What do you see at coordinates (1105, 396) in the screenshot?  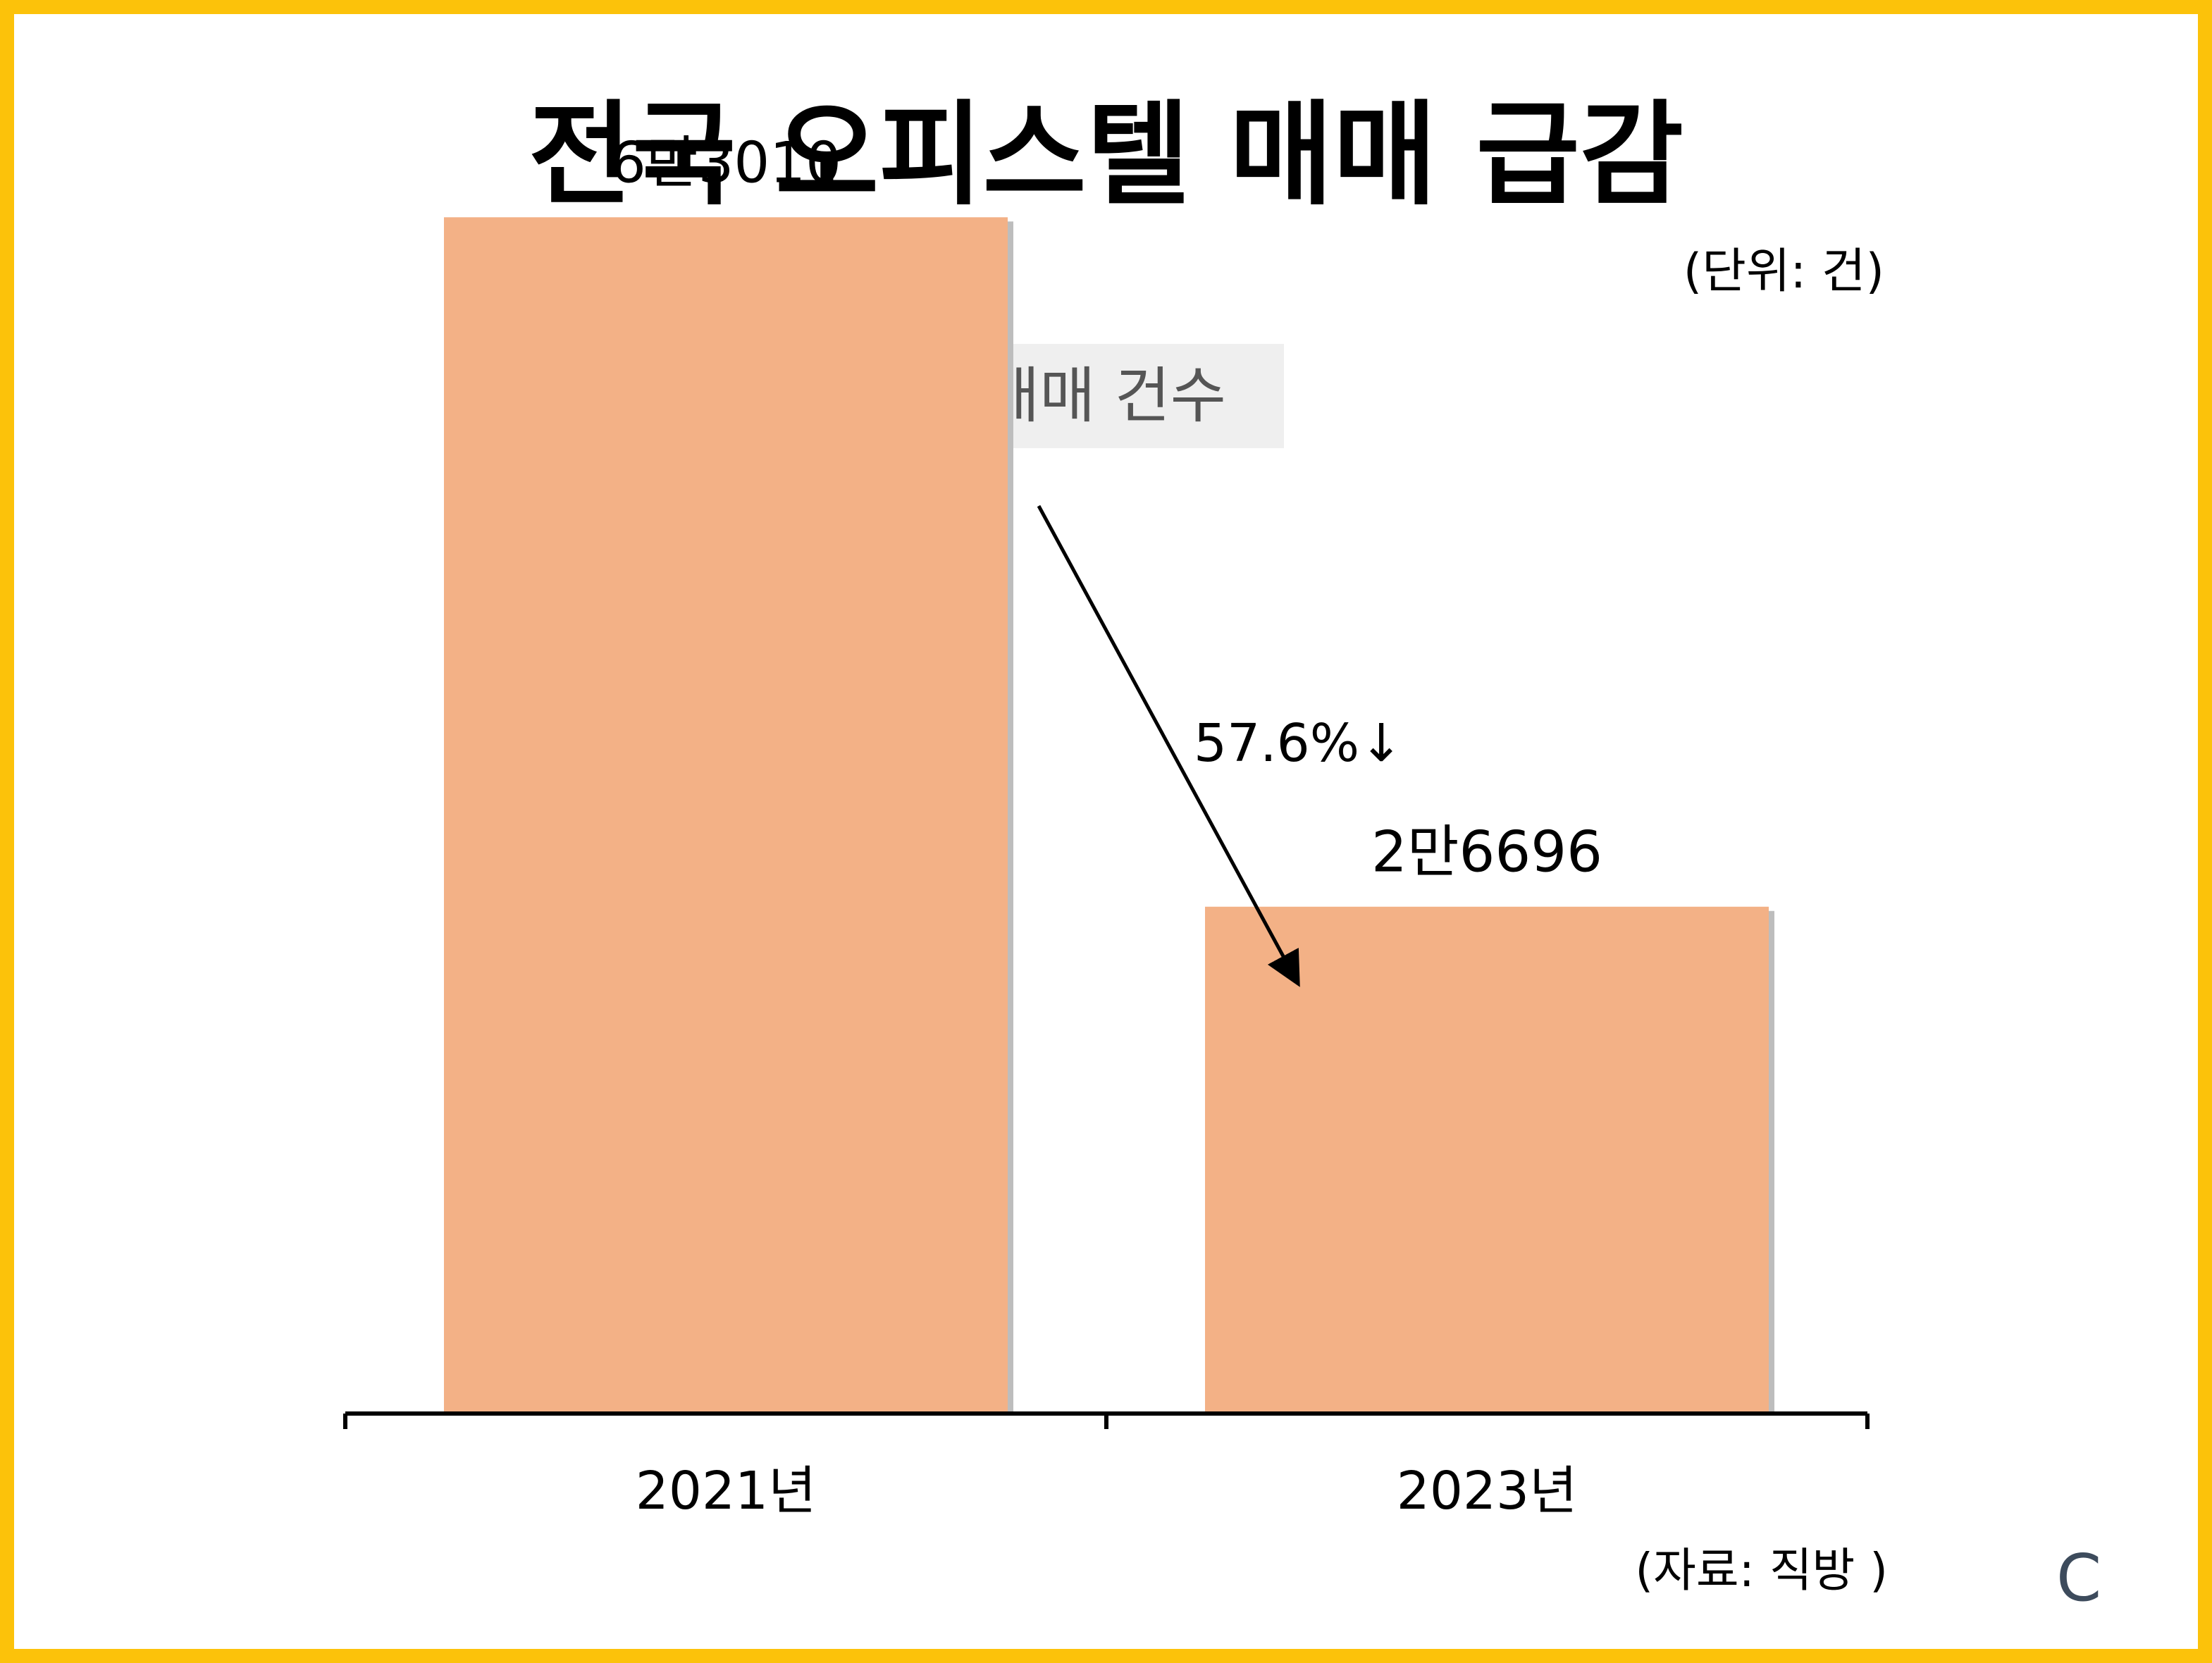 I see `legend-label: 매매 건수` at bounding box center [1105, 396].